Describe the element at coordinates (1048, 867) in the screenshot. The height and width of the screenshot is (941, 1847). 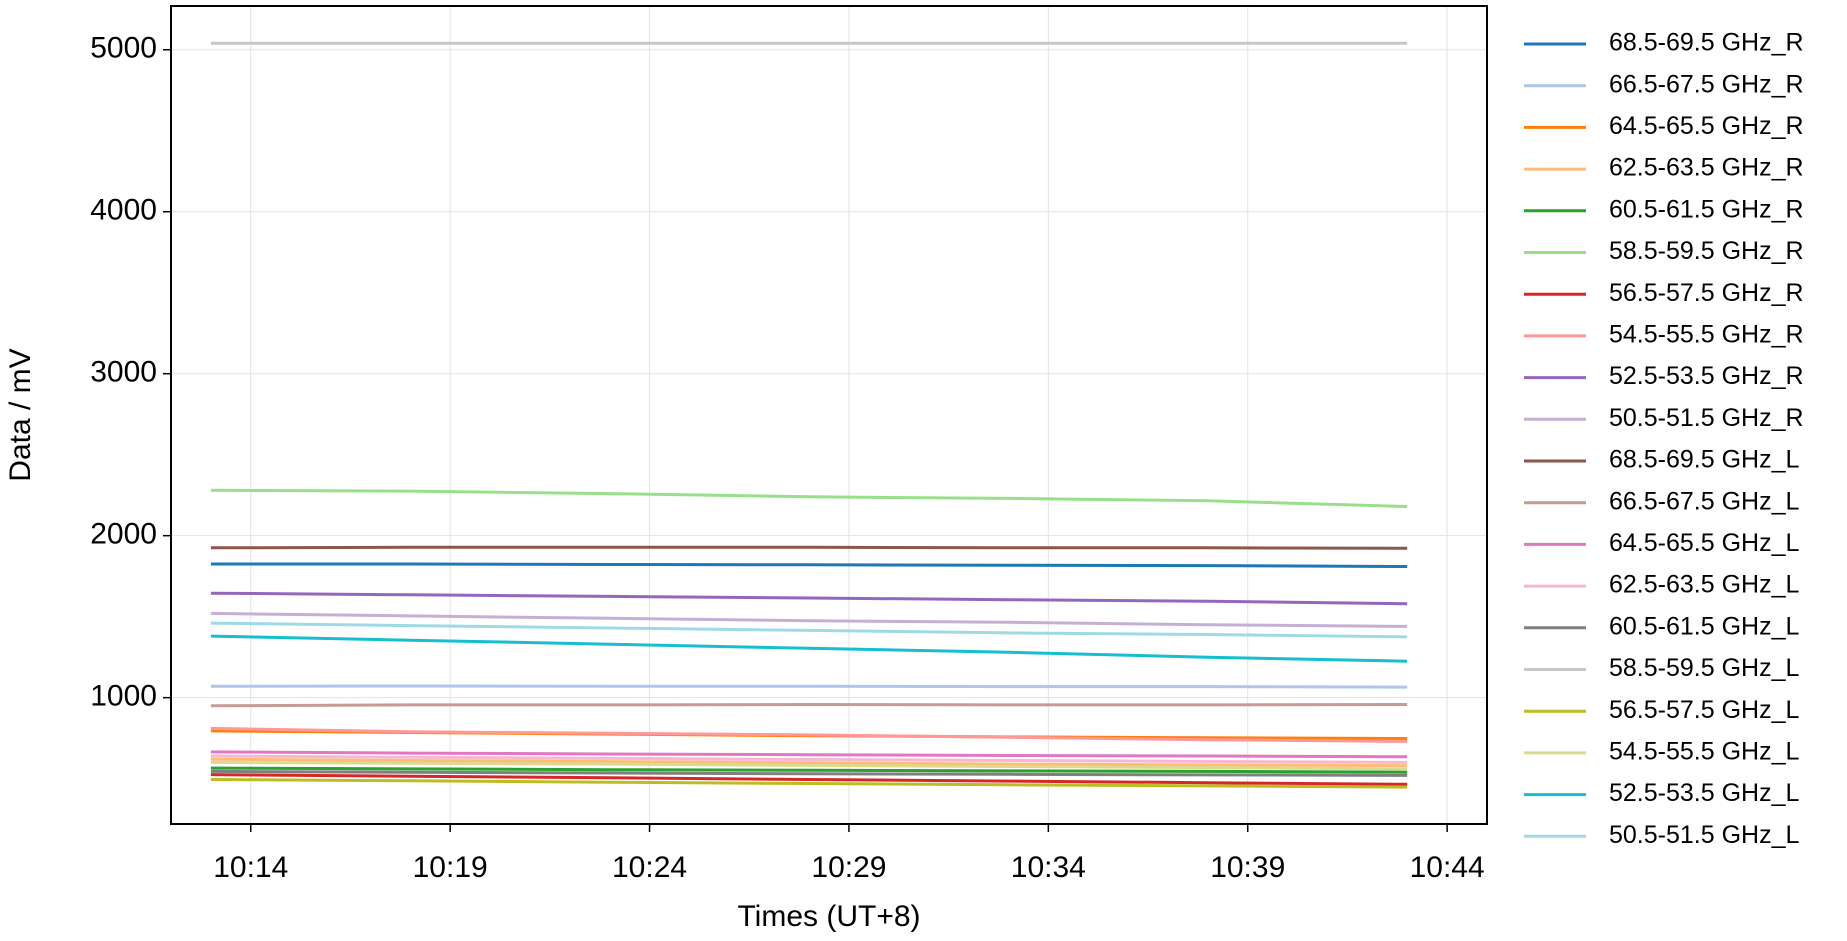
I see `x-tick-label: 10:34` at that location.